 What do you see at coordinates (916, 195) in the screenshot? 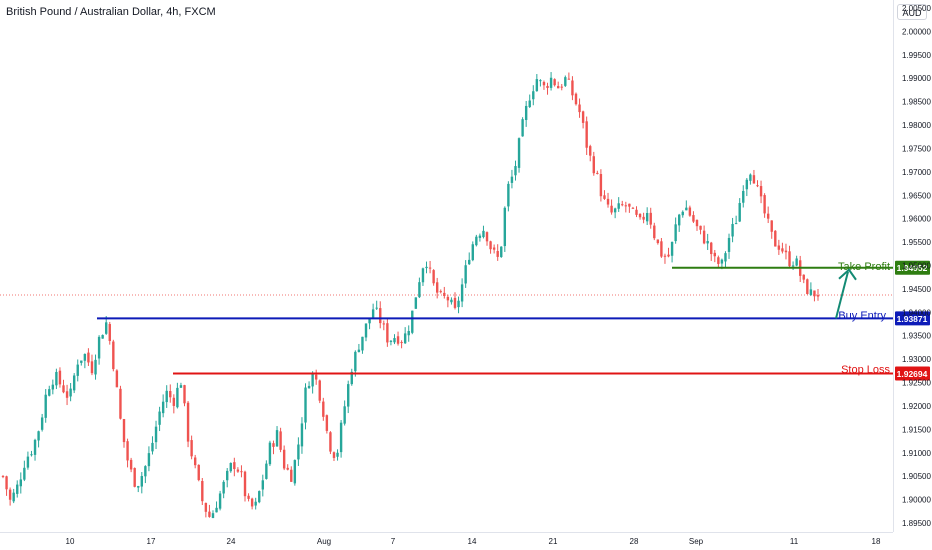
I see `y-tick-label: 1.96500` at bounding box center [916, 195].